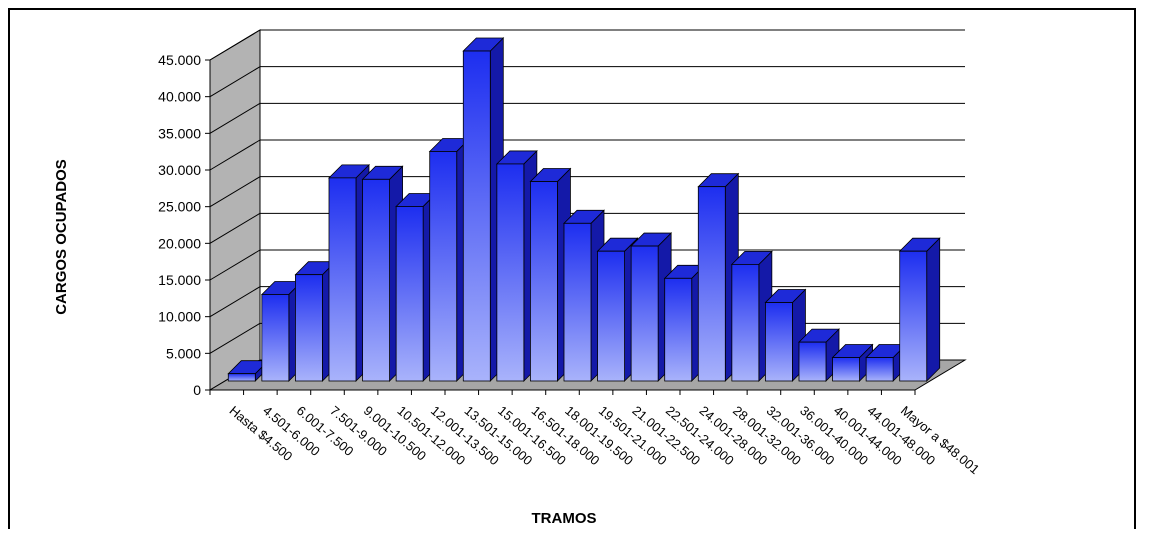 The width and height of the screenshot is (1149, 533). I want to click on y-tick-label: 20.000, so click(179, 243).